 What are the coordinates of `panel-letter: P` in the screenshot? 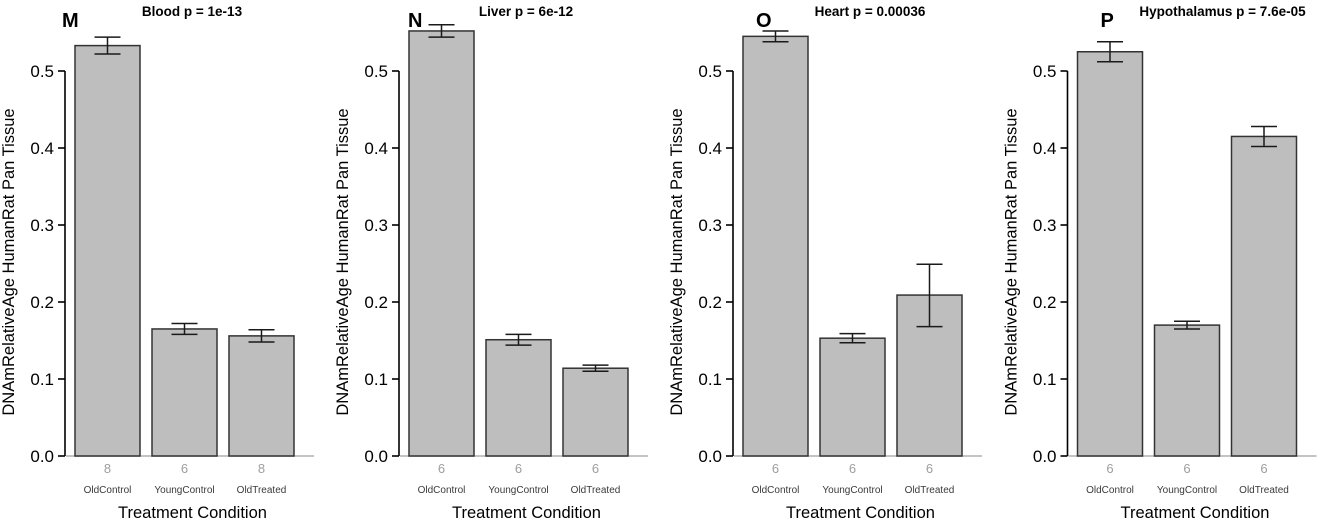 It's located at (1107, 21).